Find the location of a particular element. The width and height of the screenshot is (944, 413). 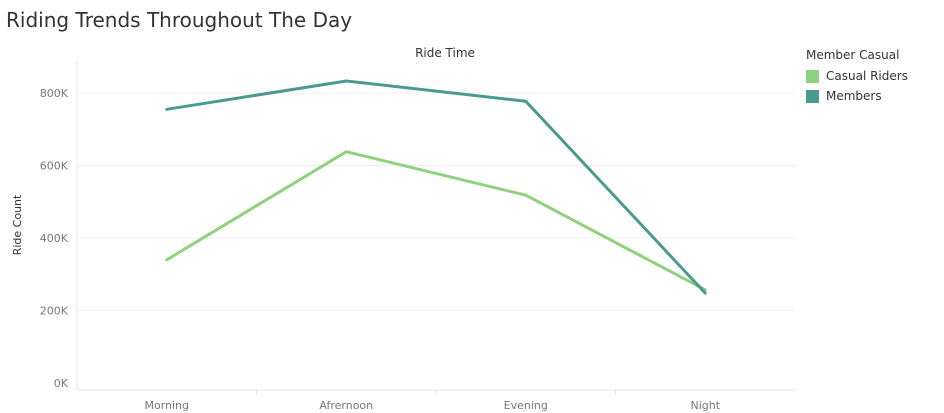

x-tick-label: Evening is located at coordinates (526, 405).